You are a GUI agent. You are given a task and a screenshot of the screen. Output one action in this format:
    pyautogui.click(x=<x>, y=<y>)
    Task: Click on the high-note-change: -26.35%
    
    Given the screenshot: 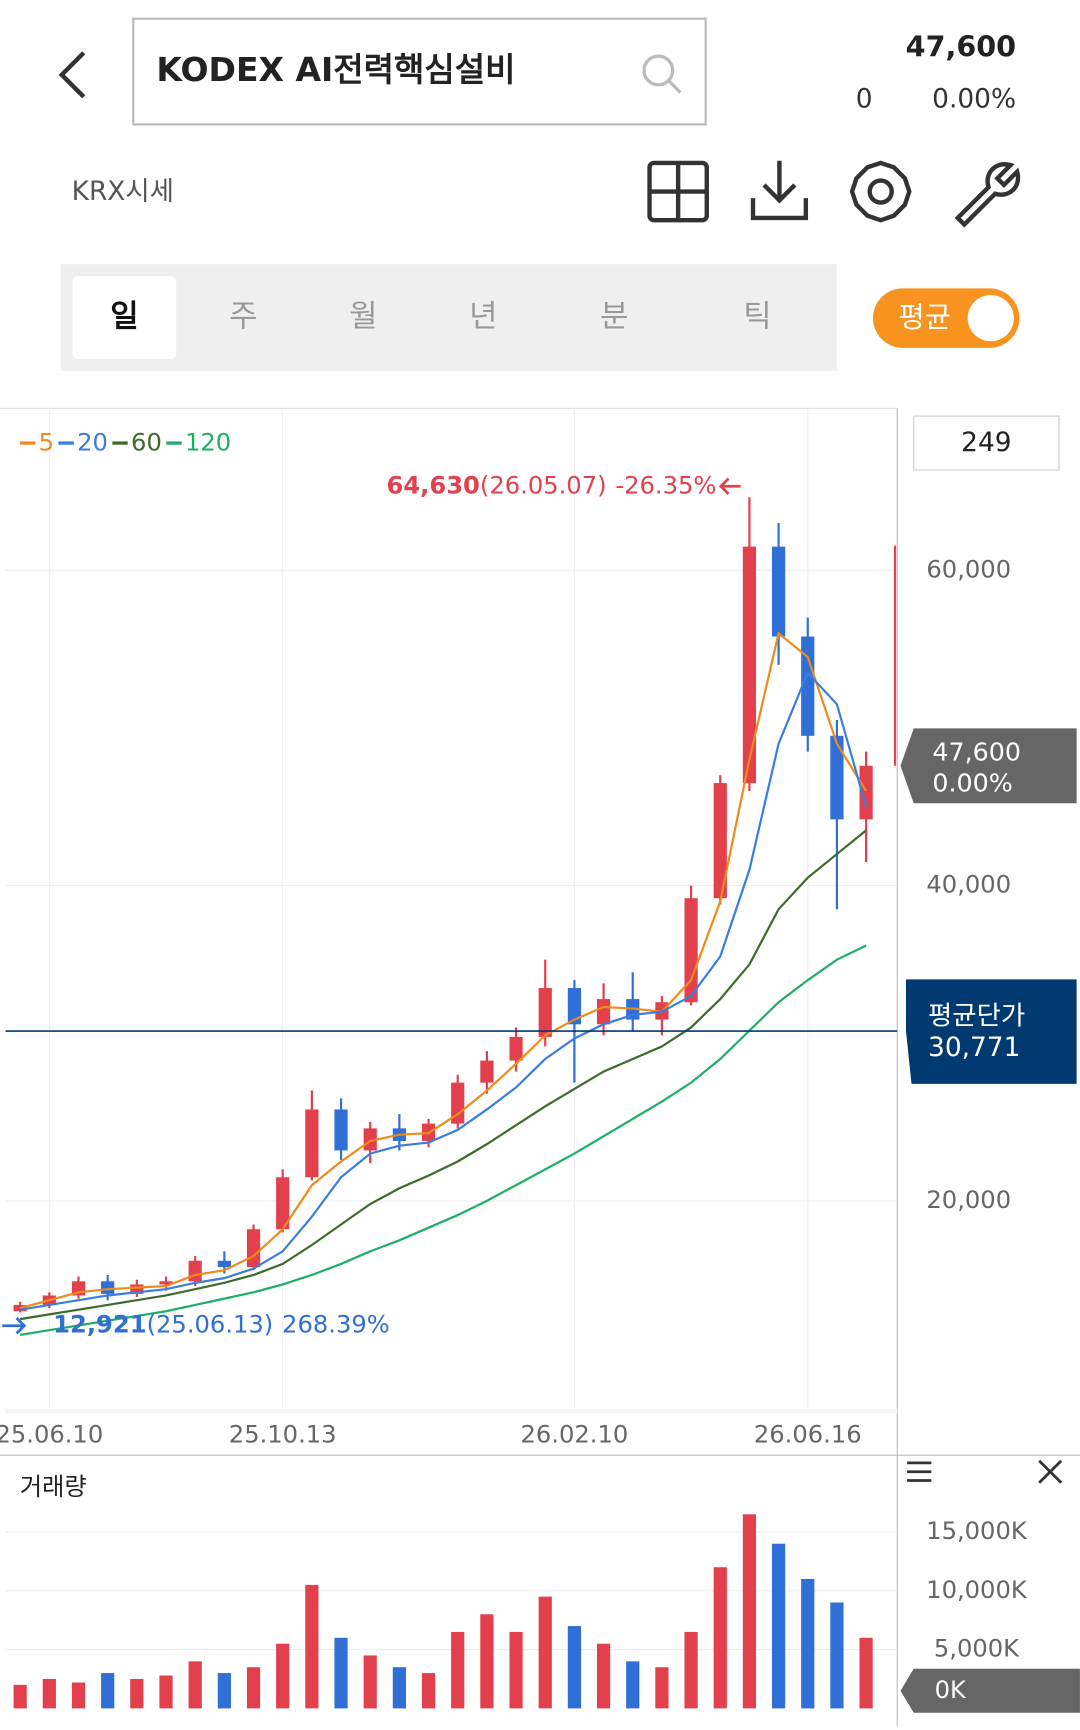 What is the action you would take?
    pyautogui.click(x=665, y=485)
    